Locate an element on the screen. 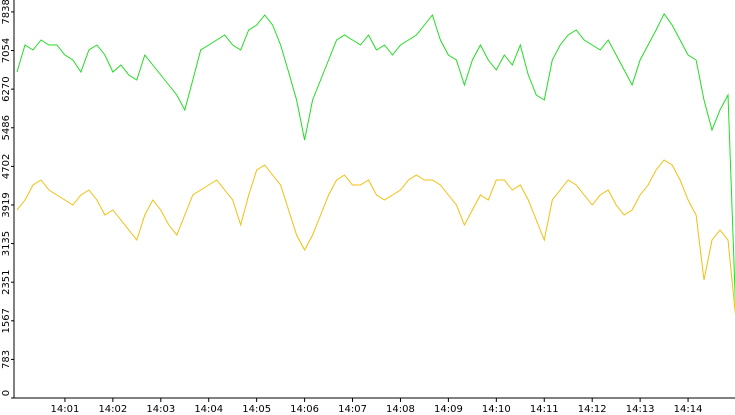  x-tick-label: 14:02 is located at coordinates (112, 409).